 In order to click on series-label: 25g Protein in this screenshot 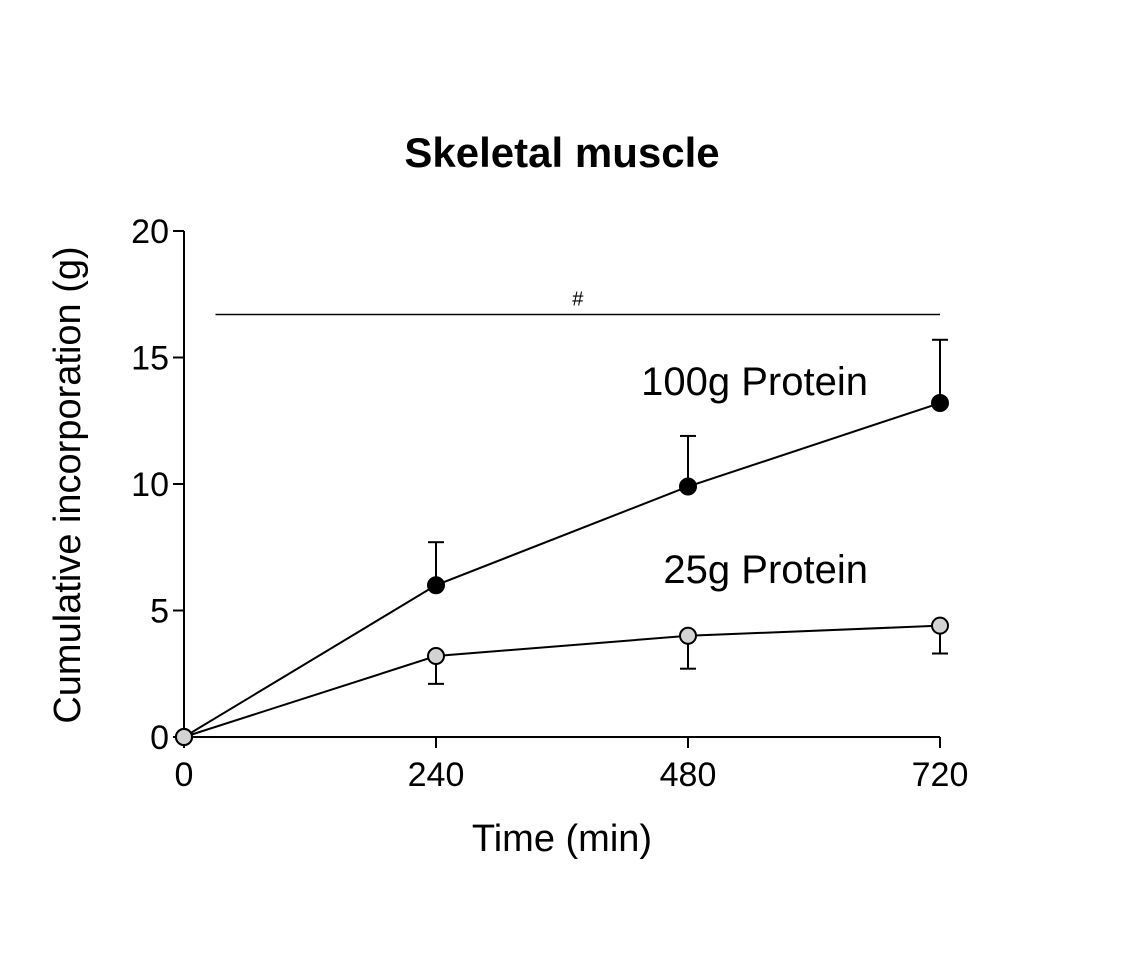, I will do `click(765, 570)`.